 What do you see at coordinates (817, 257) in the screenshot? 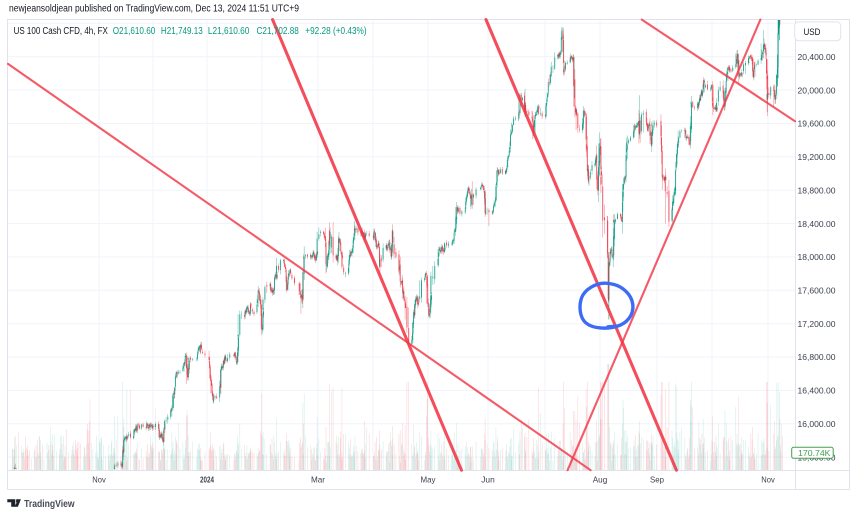
I see `svg-text: 18,000.00` at bounding box center [817, 257].